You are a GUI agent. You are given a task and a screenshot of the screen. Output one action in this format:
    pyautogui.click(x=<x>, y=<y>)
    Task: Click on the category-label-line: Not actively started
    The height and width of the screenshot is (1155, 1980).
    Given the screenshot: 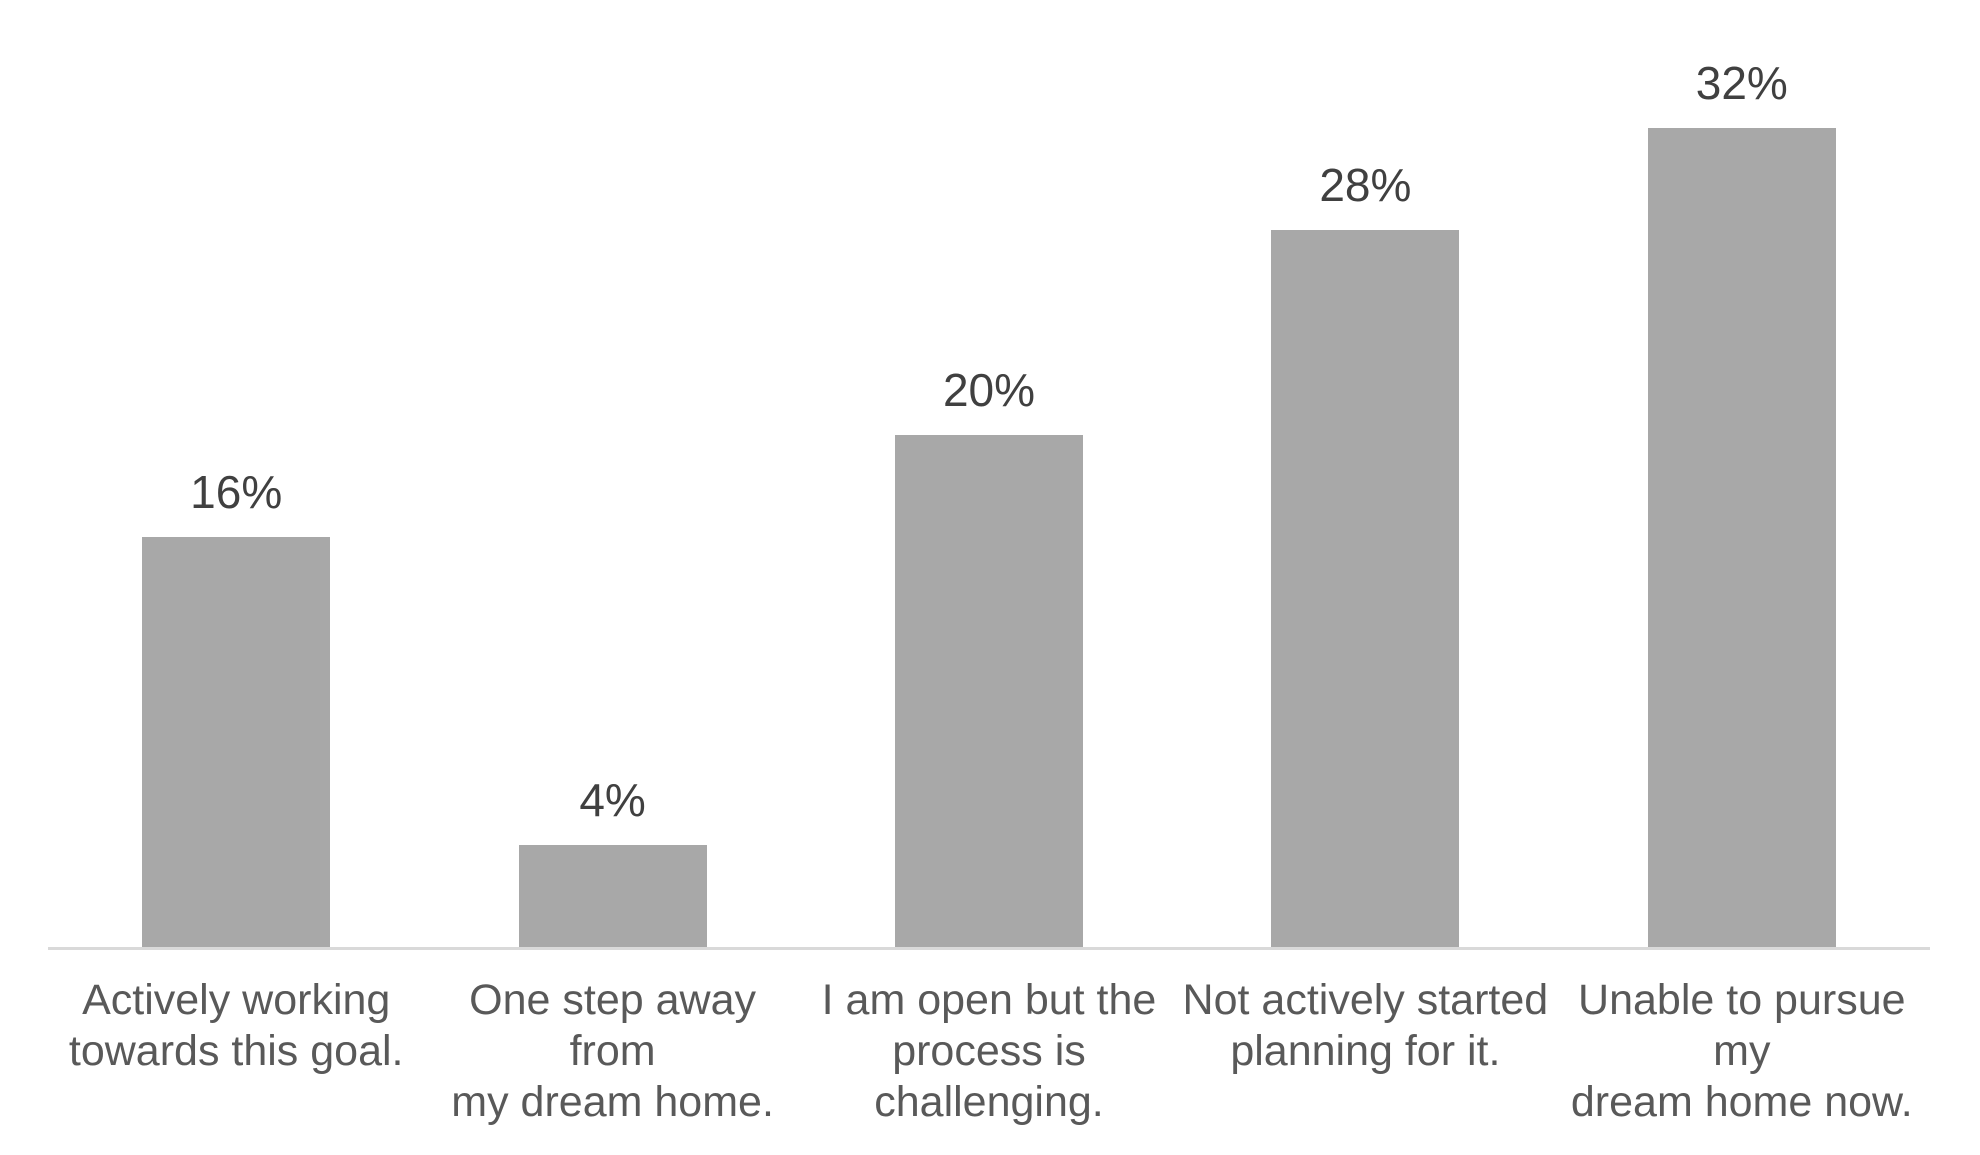 What is the action you would take?
    pyautogui.click(x=1365, y=1000)
    